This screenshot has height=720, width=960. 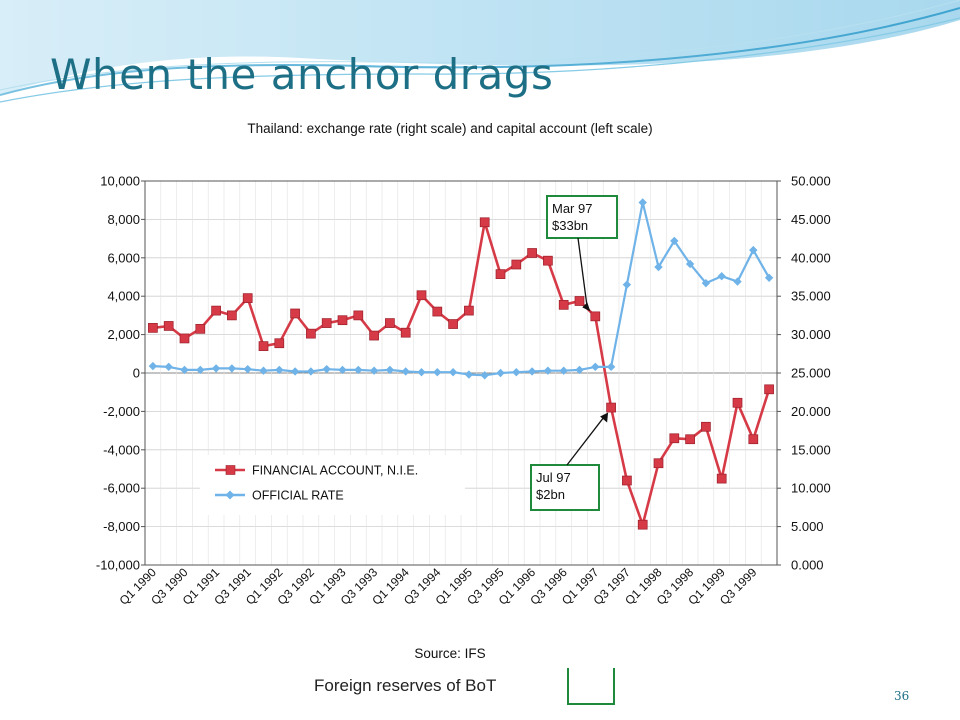 I want to click on page-number: 36, so click(x=902, y=696).